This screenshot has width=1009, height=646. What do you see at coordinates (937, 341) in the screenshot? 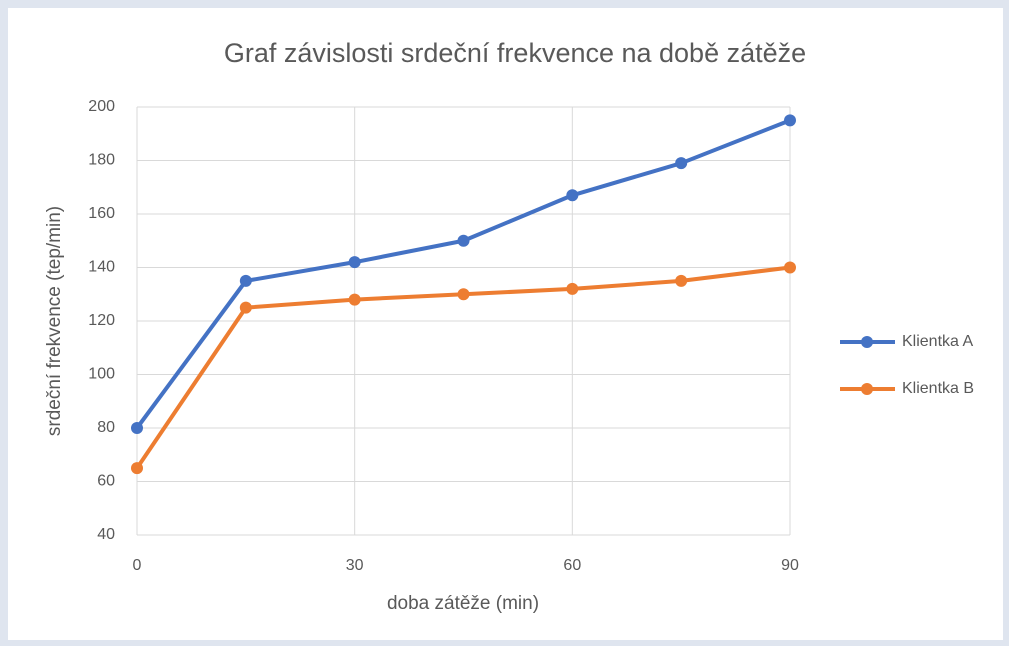
I see `legend-label: Klientka A` at bounding box center [937, 341].